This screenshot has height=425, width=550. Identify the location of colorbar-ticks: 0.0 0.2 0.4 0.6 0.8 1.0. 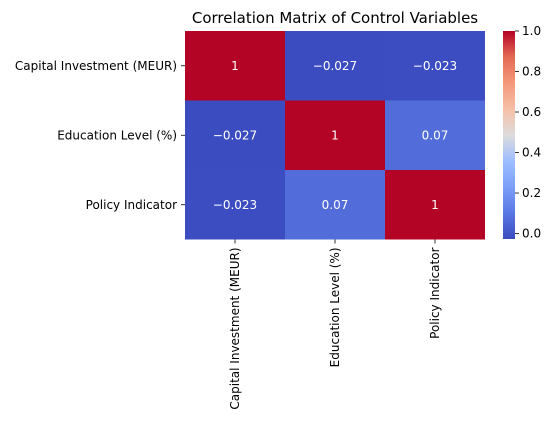
(528, 132).